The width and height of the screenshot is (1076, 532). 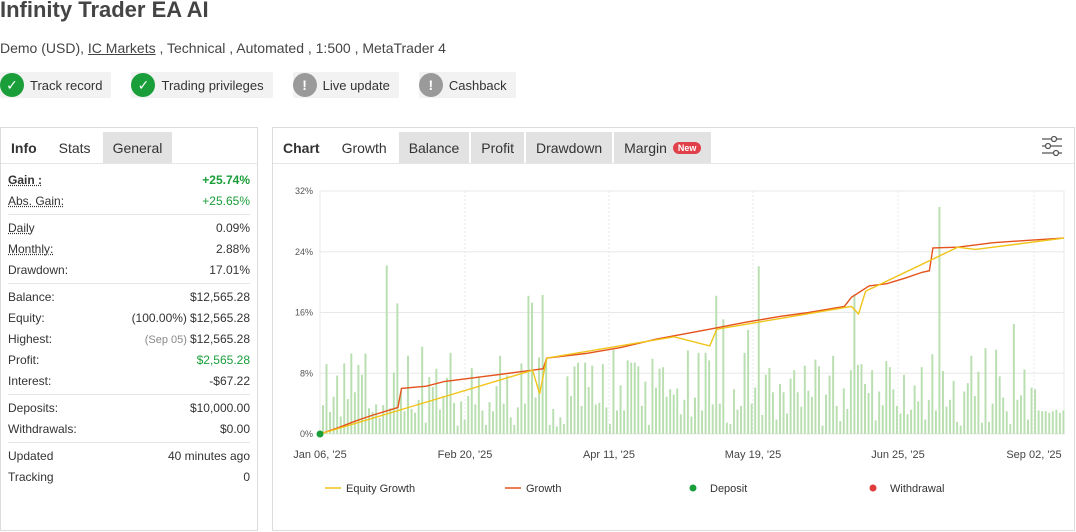 What do you see at coordinates (129, 338) in the screenshot?
I see `stat-row-highest: Highest: (Sep 05) $12,565.28` at bounding box center [129, 338].